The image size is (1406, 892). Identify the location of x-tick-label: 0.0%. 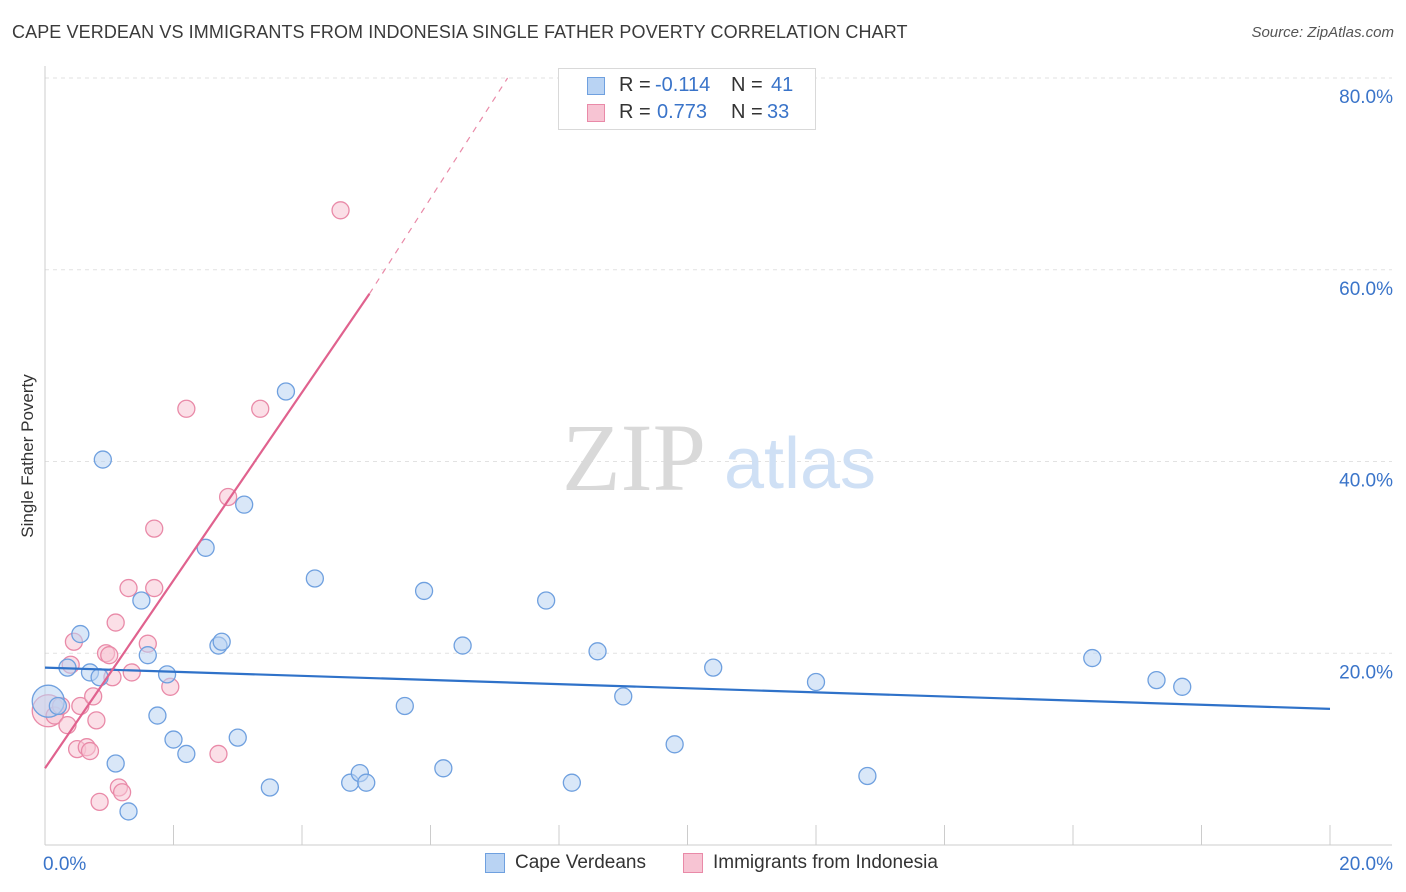
(64, 864).